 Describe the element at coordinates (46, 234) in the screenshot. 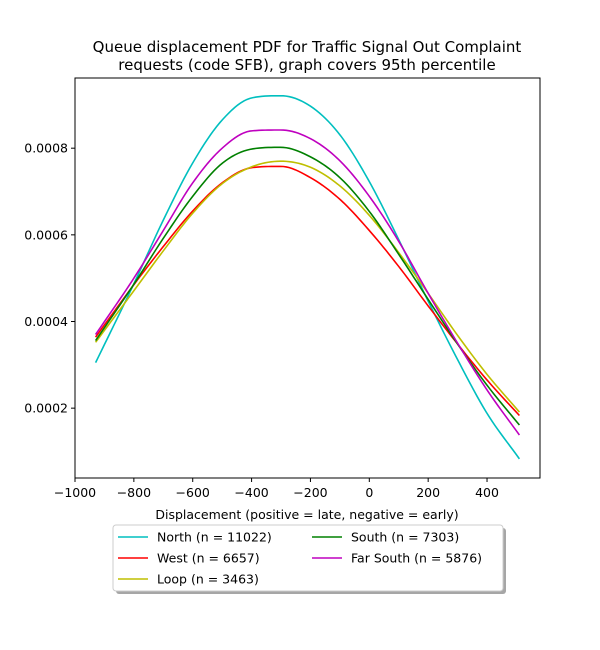

I see `y-tick-label: 0.0006` at that location.